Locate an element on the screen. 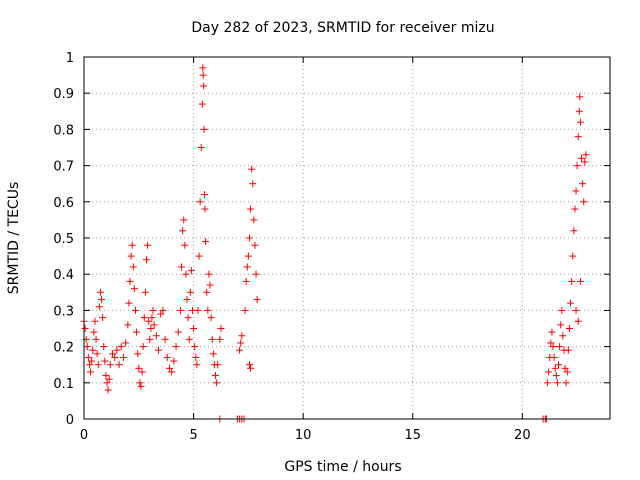  y-tick-label: 0.2 is located at coordinates (63, 348).